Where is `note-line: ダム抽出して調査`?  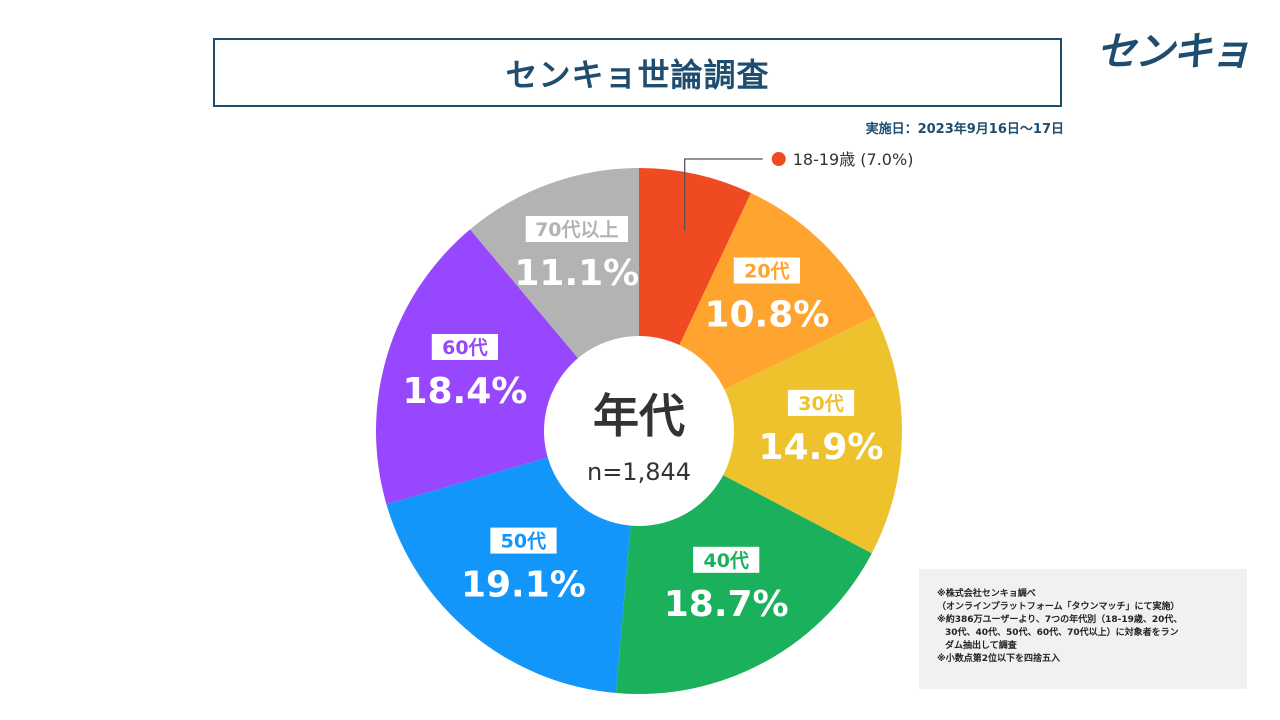
note-line: ダム抽出して調査 is located at coordinates (981, 646).